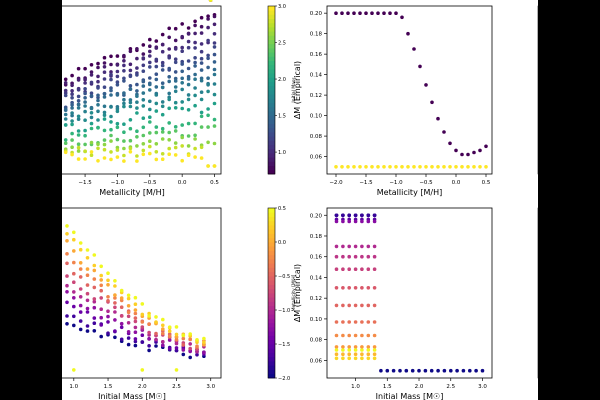 The height and width of the screenshot is (400, 600). What do you see at coordinates (316, 14) in the screenshot?
I see `p2-ytick-label: 0.20` at bounding box center [316, 14].